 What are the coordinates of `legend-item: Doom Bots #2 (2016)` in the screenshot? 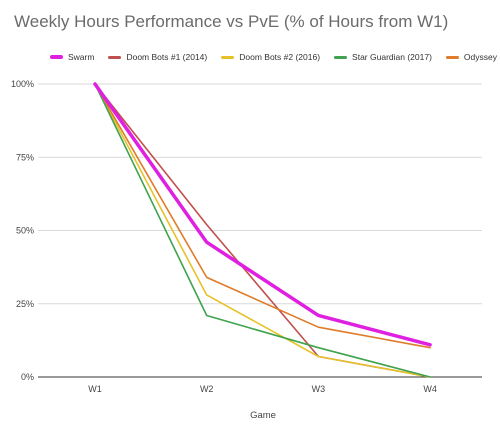 It's located at (270, 57).